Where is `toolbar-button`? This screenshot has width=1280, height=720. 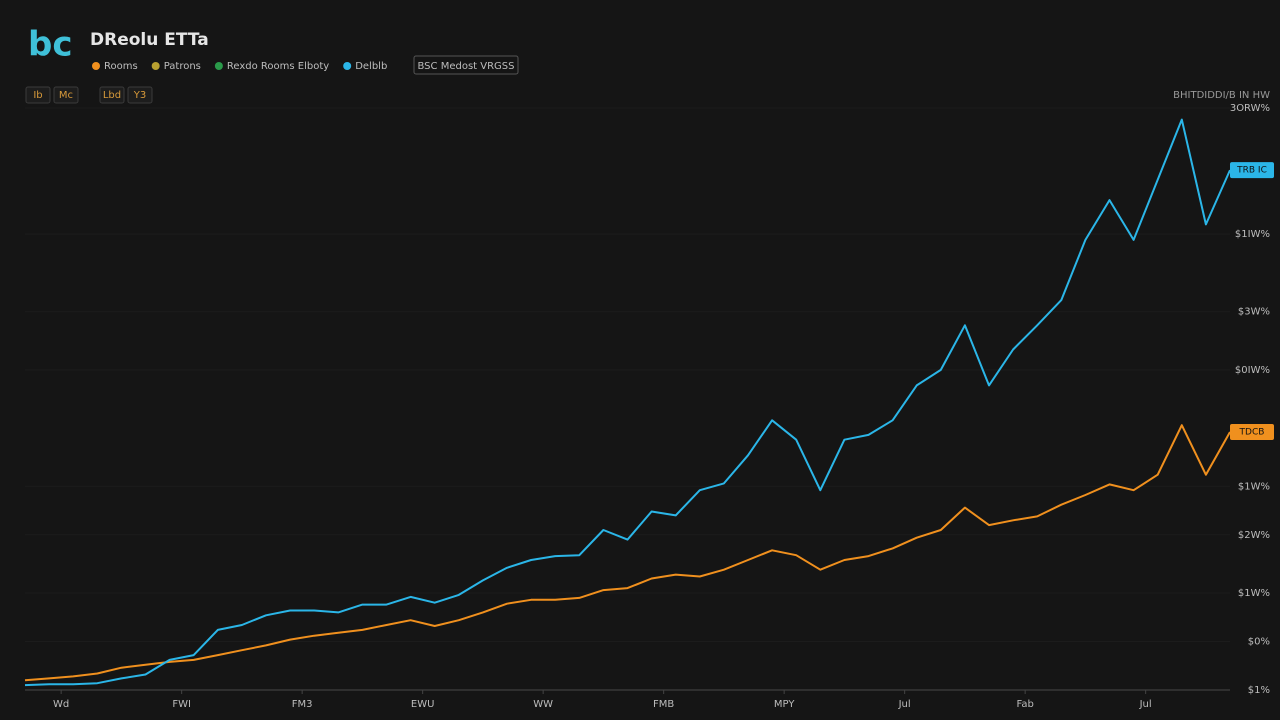 toolbar-button is located at coordinates (466, 65).